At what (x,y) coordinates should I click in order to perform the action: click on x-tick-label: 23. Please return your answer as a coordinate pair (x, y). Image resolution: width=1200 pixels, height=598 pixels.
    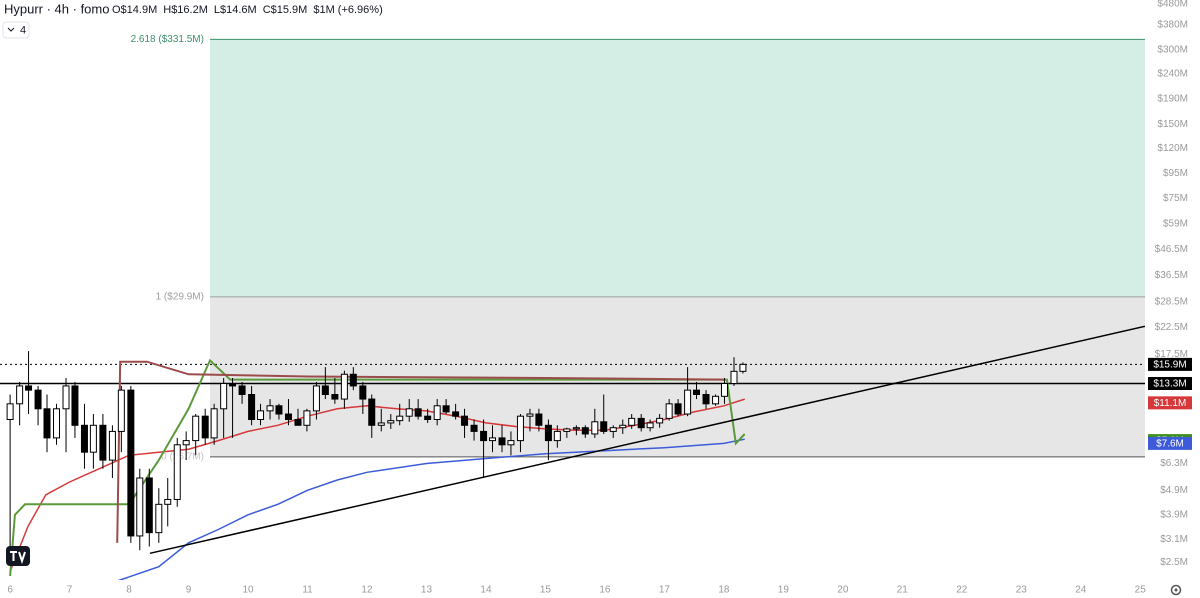
    Looking at the image, I should click on (1022, 590).